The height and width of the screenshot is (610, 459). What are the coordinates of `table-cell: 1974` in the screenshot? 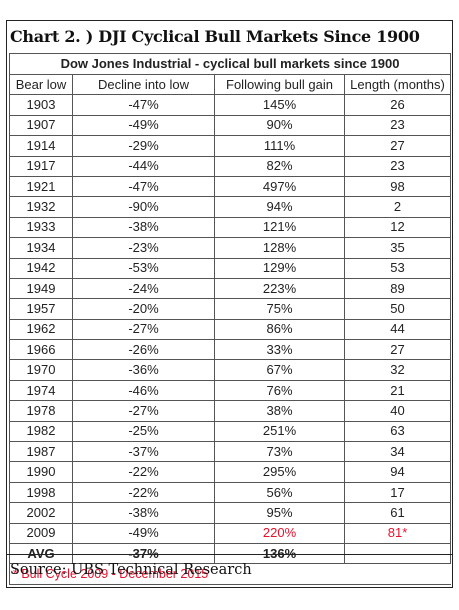 It's located at (41, 390).